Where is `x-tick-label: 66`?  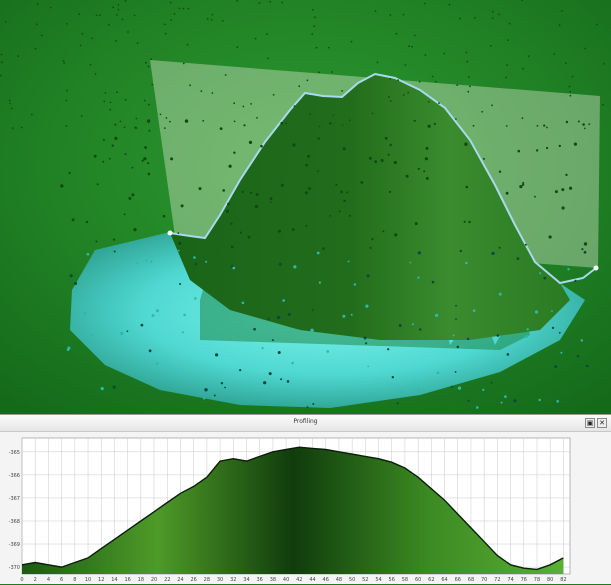
x-tick-label: 66 is located at coordinates (458, 580).